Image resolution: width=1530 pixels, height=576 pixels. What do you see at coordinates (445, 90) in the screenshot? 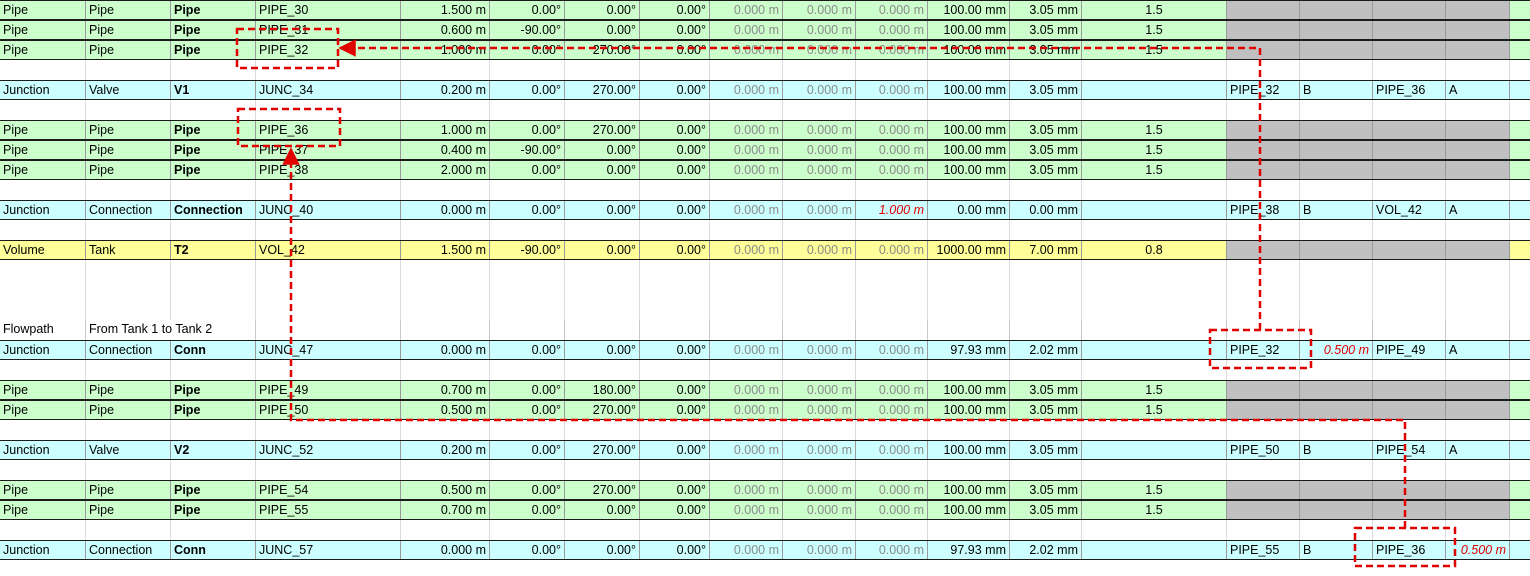
I see `cell: 0.200 m` at bounding box center [445, 90].